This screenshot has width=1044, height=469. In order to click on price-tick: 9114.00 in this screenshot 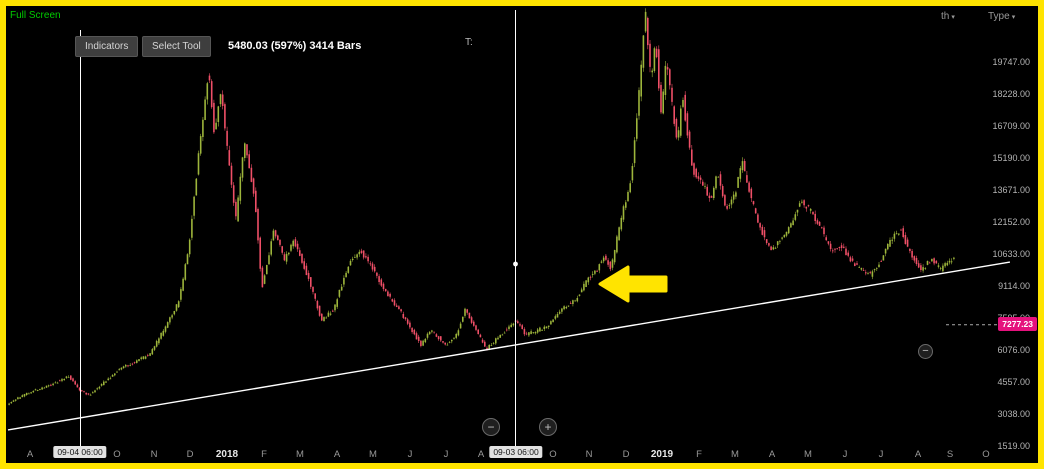, I will do `click(1014, 285)`.